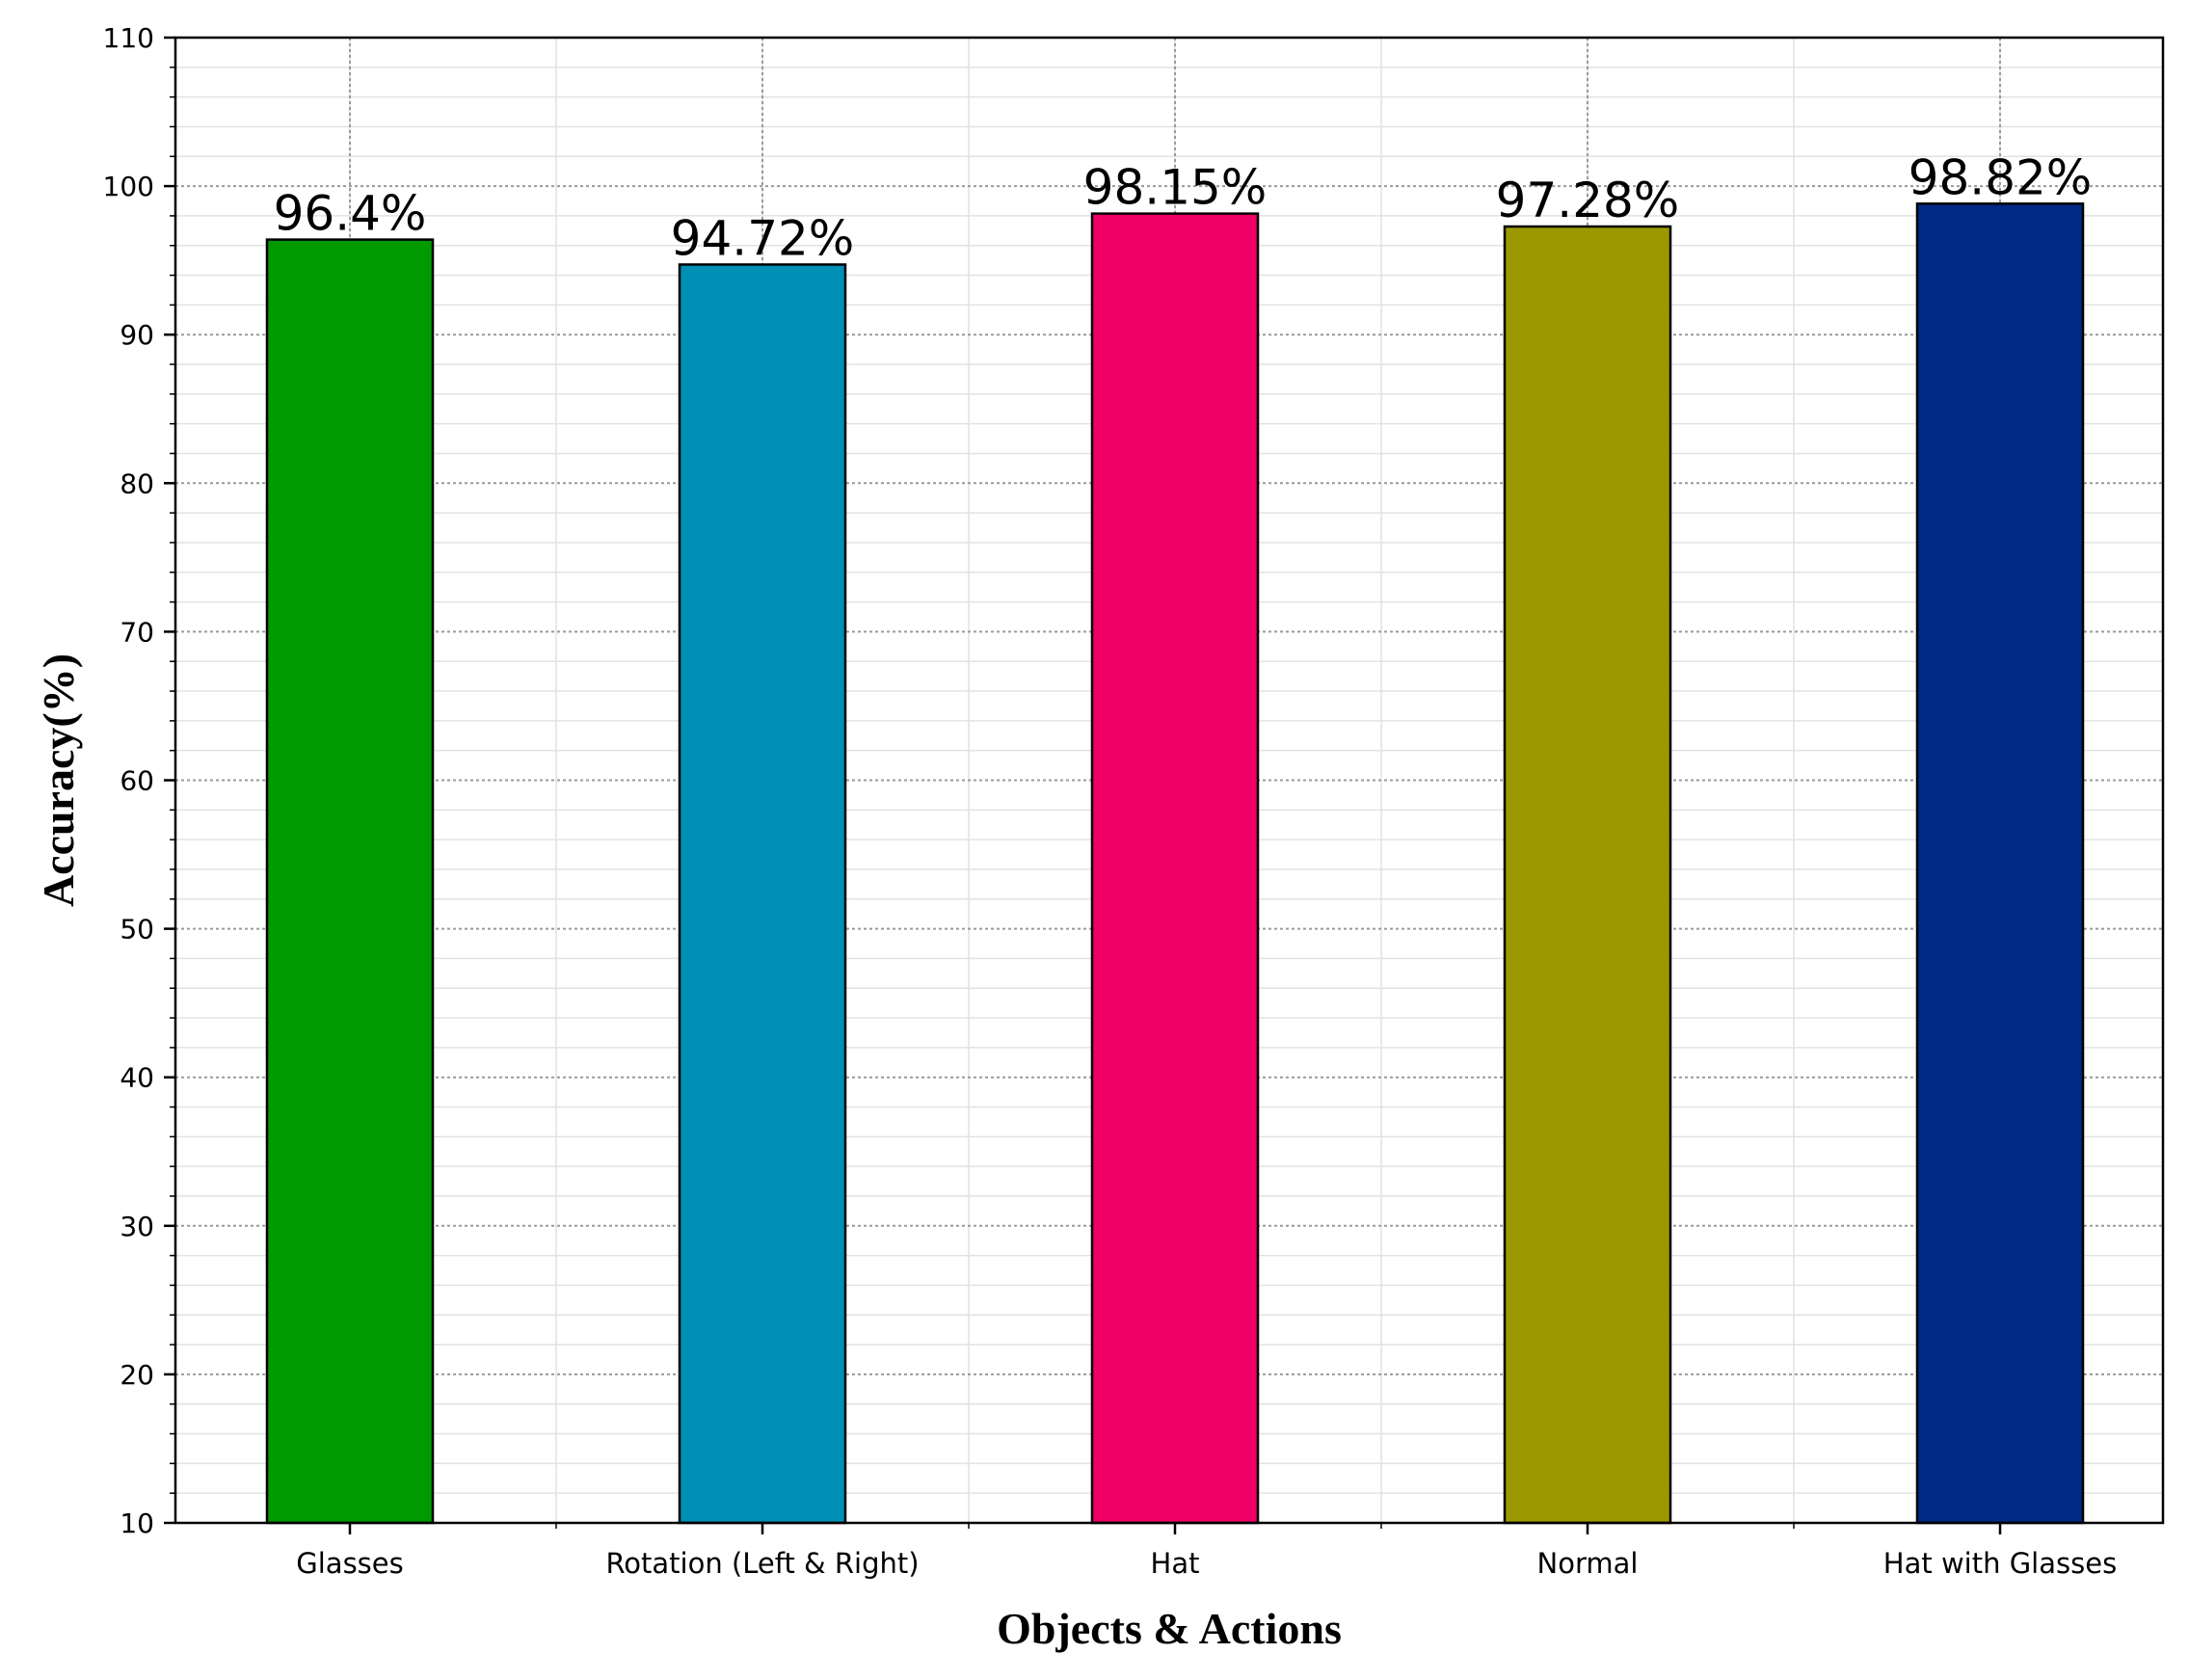 The image size is (2189, 1680). I want to click on y-tick-label: 30, so click(137, 1226).